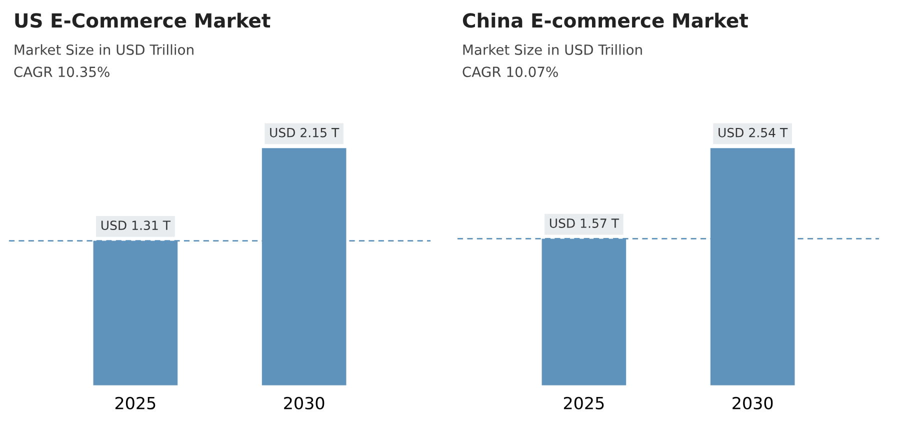  Describe the element at coordinates (142, 20) in the screenshot. I see `chart-title: US E-Commerce Market` at that location.